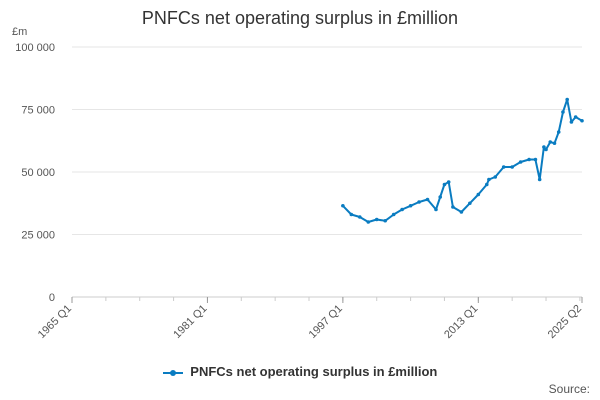 The image size is (600, 400). Describe the element at coordinates (35, 48) in the screenshot. I see `y-tick-label: 100 000` at that location.